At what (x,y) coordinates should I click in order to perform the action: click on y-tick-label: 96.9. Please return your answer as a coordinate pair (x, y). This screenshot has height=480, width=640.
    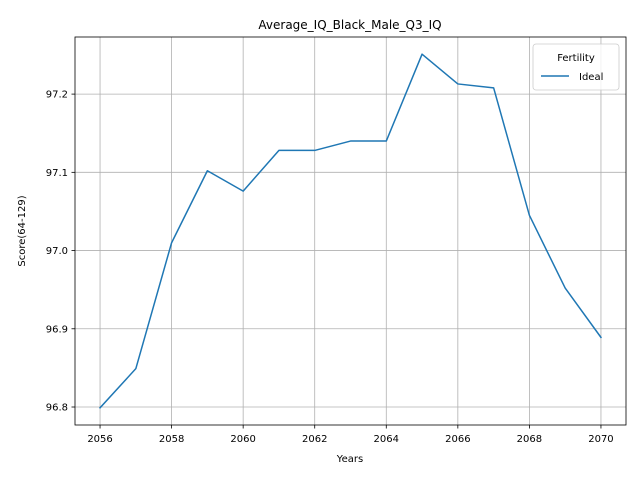
    Looking at the image, I should click on (57, 329).